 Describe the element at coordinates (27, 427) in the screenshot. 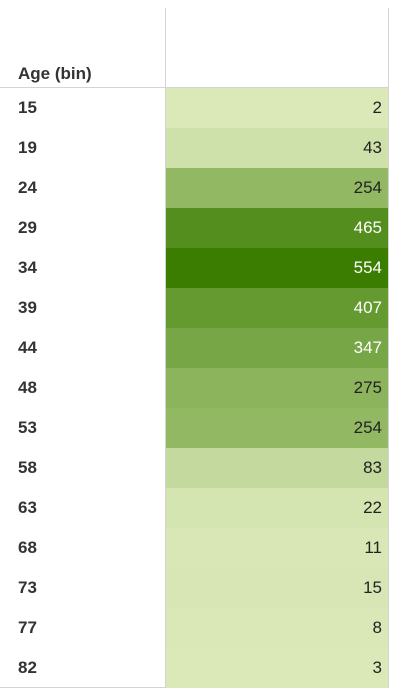

I see `row-label-53: 53` at that location.